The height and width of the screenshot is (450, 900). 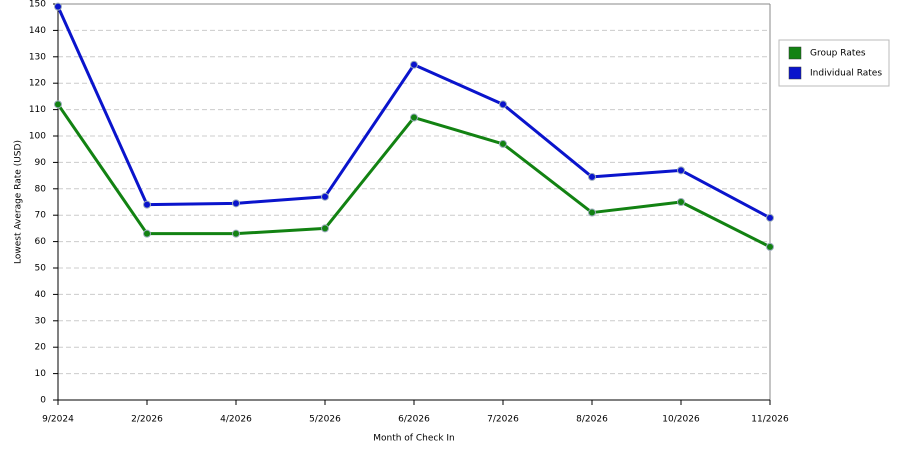 What do you see at coordinates (19, 202) in the screenshot?
I see `y-axis-label: Lowest Average Rate (USD)` at bounding box center [19, 202].